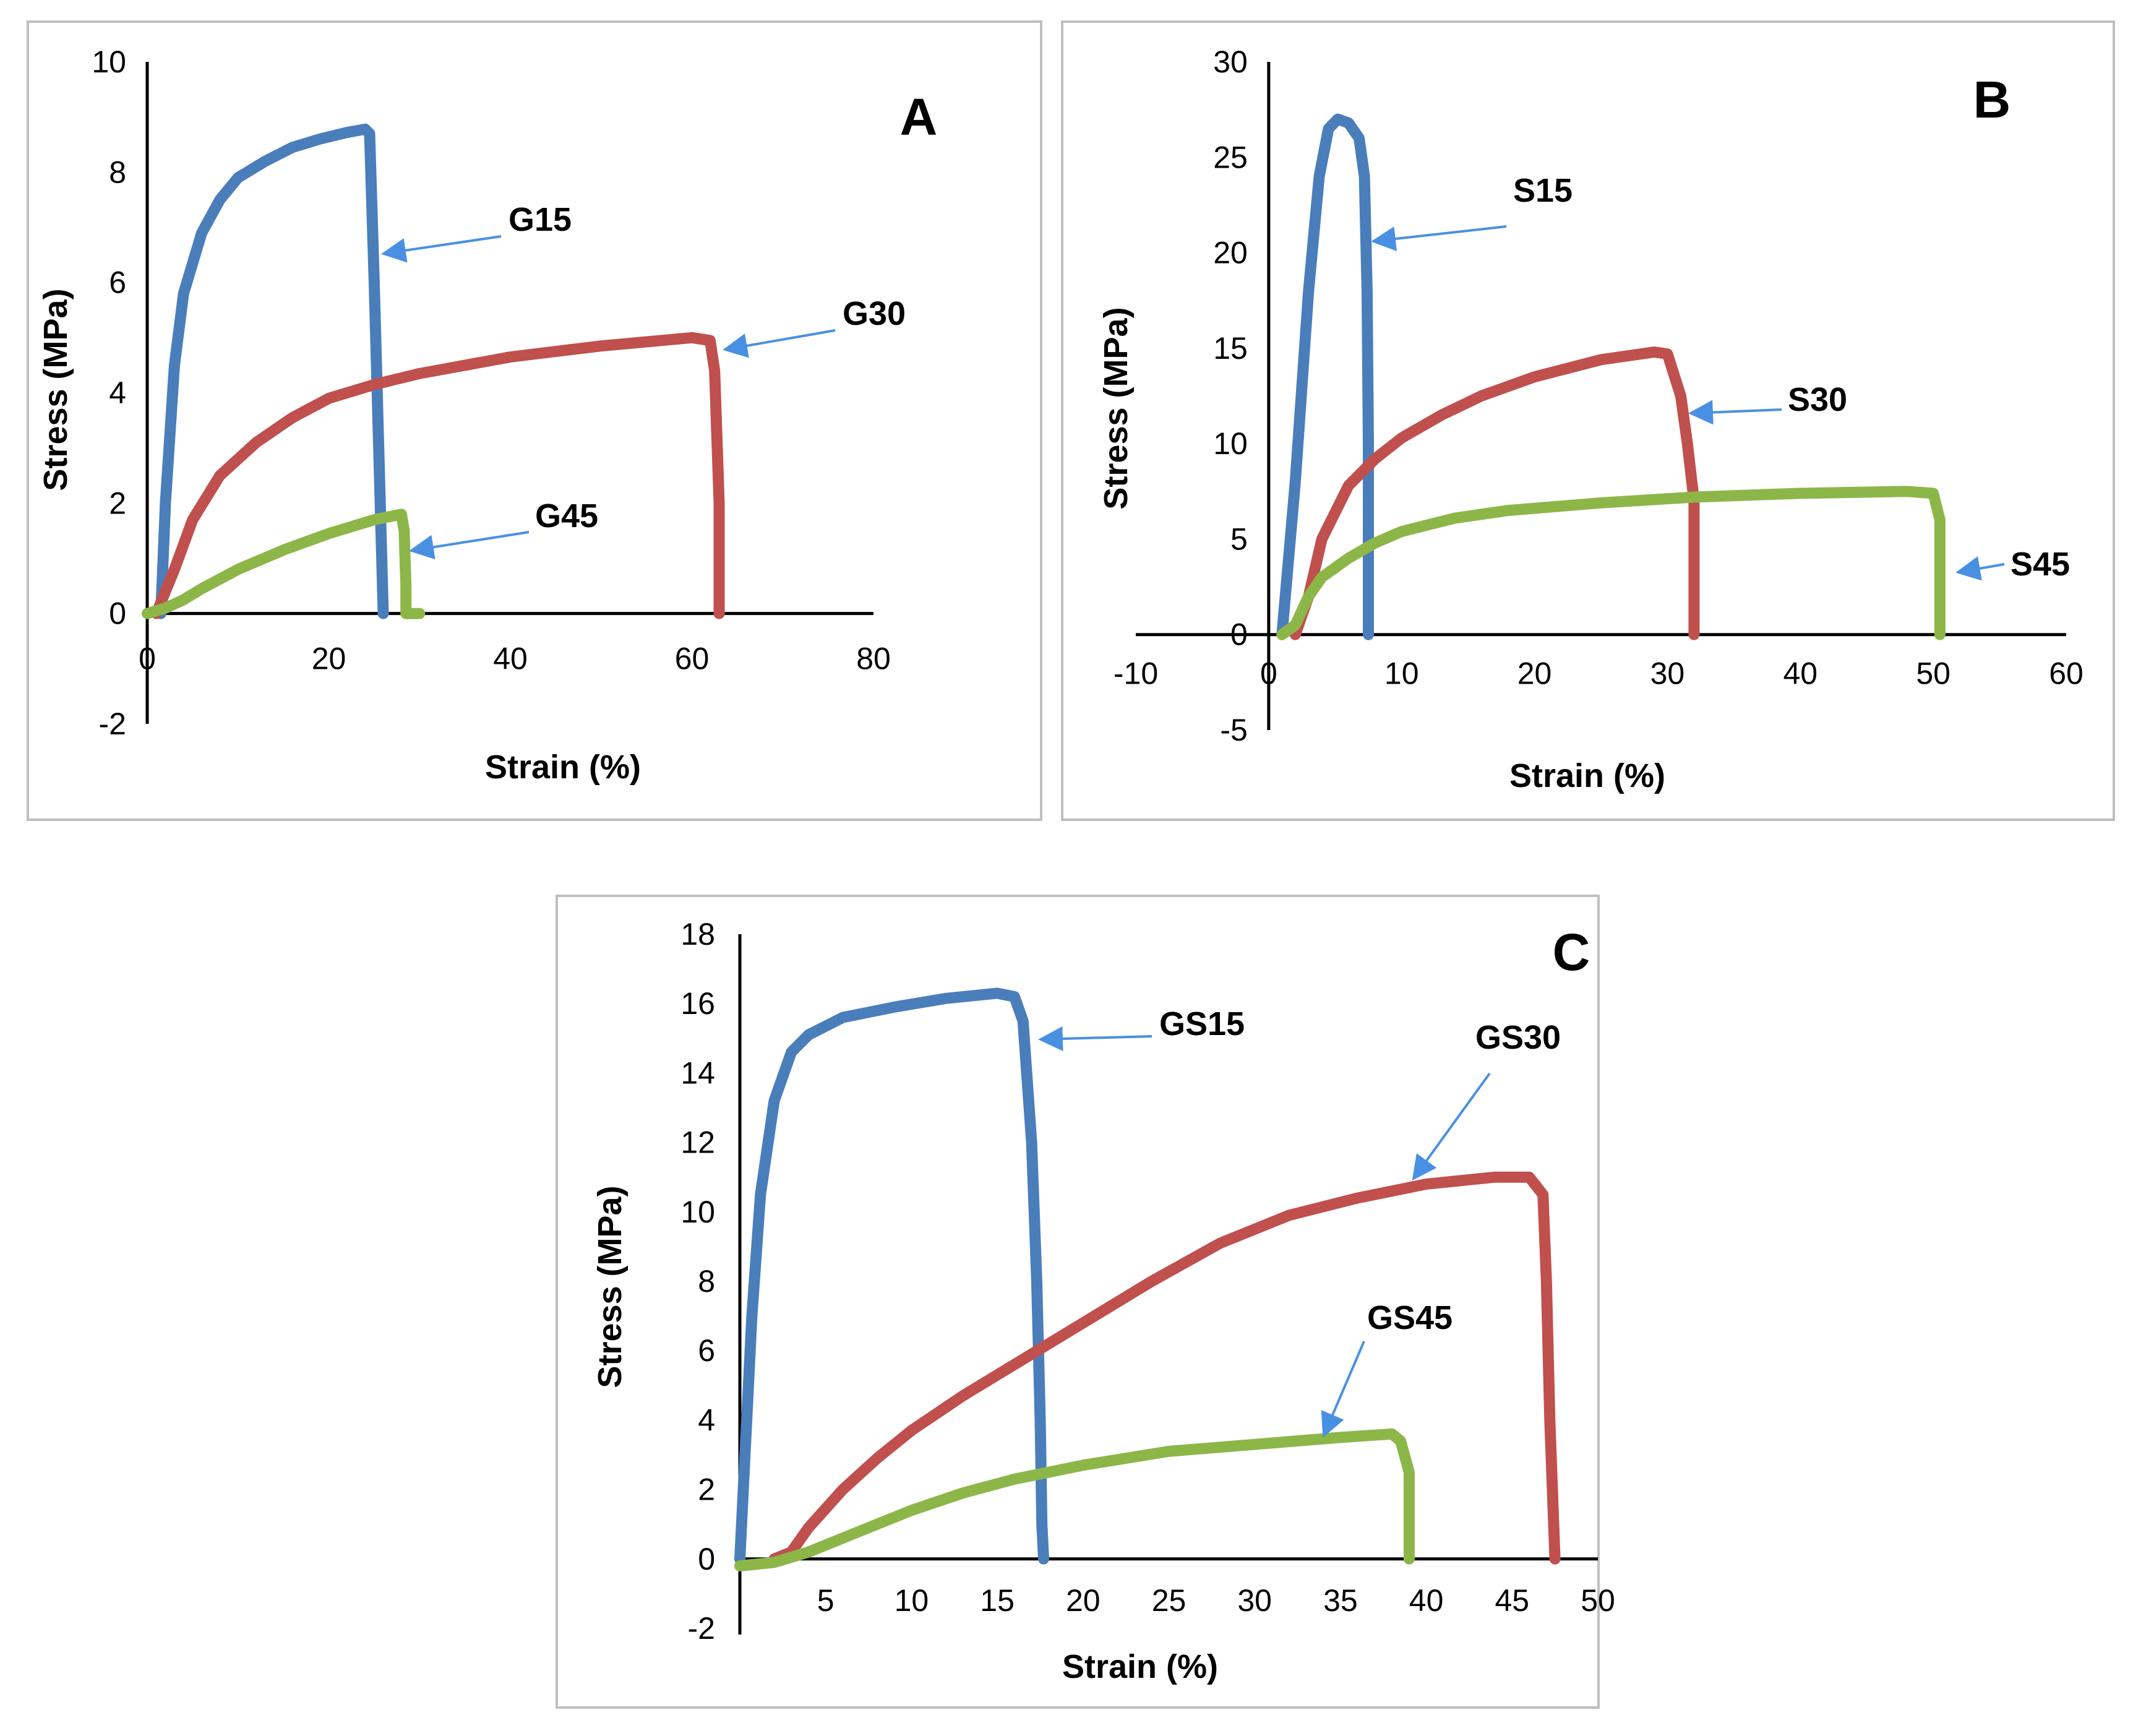 This screenshot has width=2133, height=1736. I want to click on panel-c-x-axis-title: Strain (%), so click(1140, 1666).